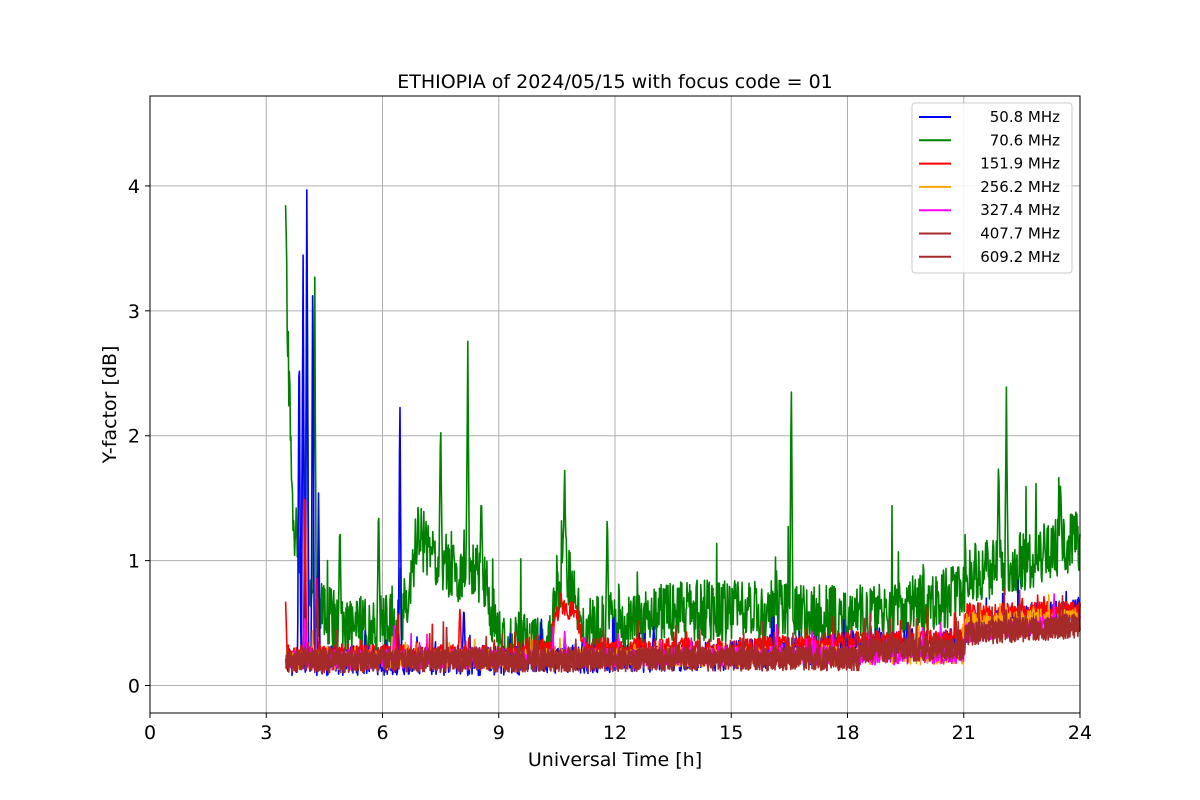 The image size is (1200, 800). I want to click on x-tick-label-3: 9, so click(499, 733).